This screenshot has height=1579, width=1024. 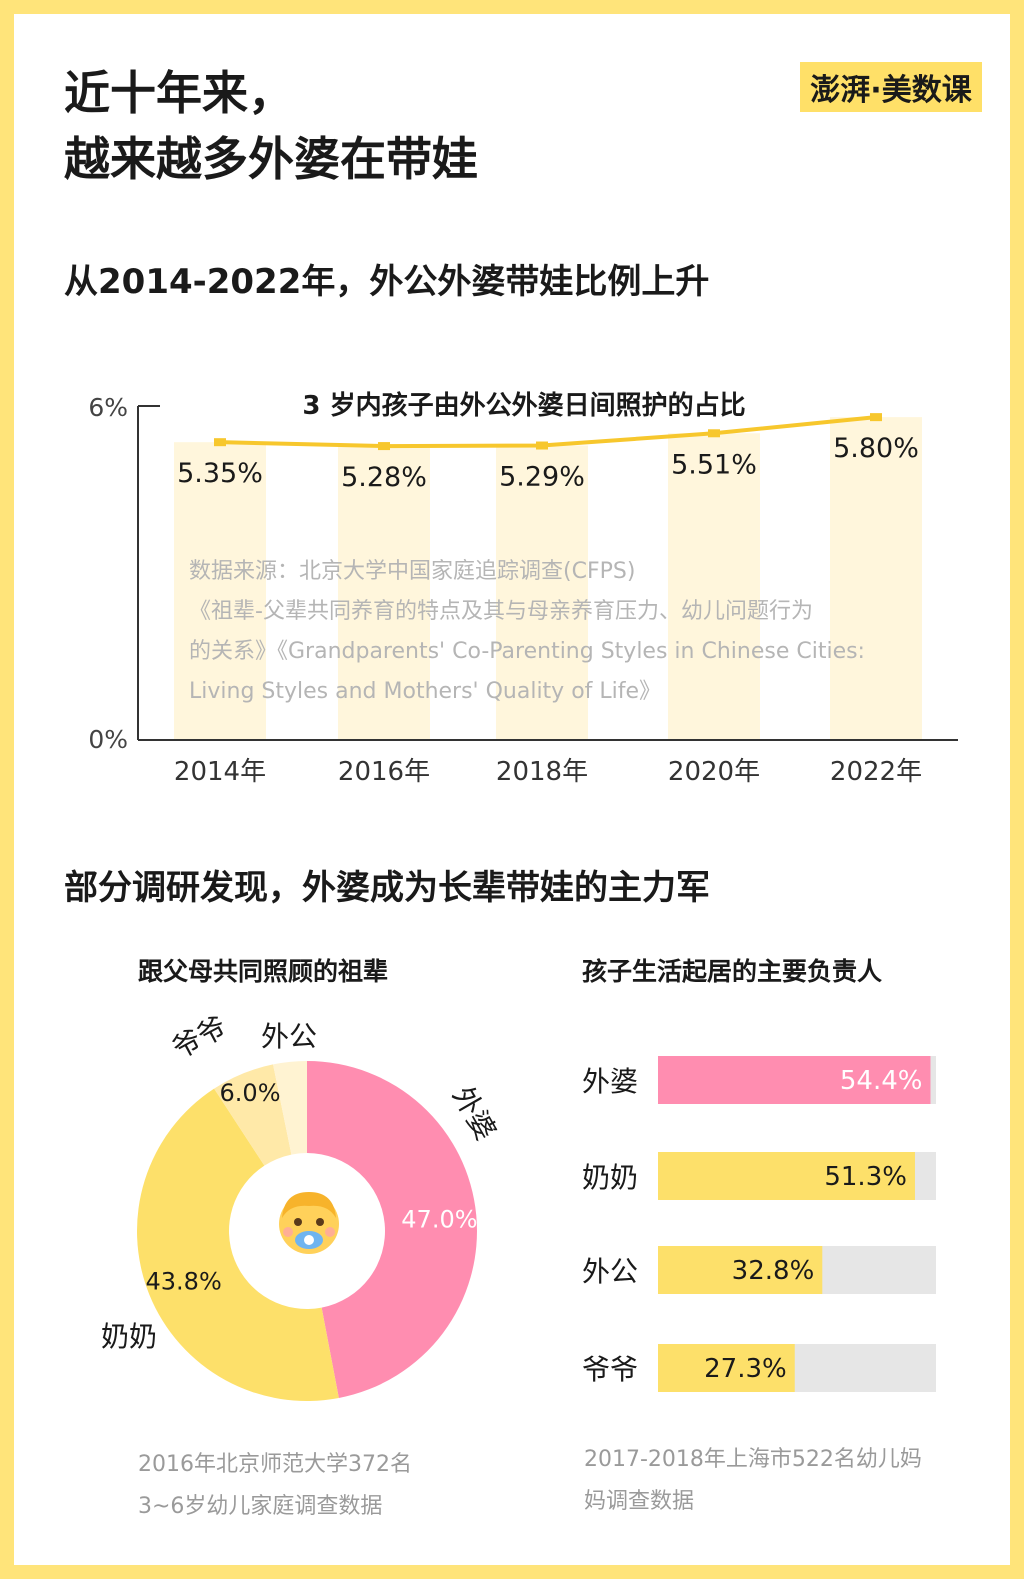 I want to click on hbar-chart-title: 孩子生活起居的主要负责人, so click(x=732, y=971).